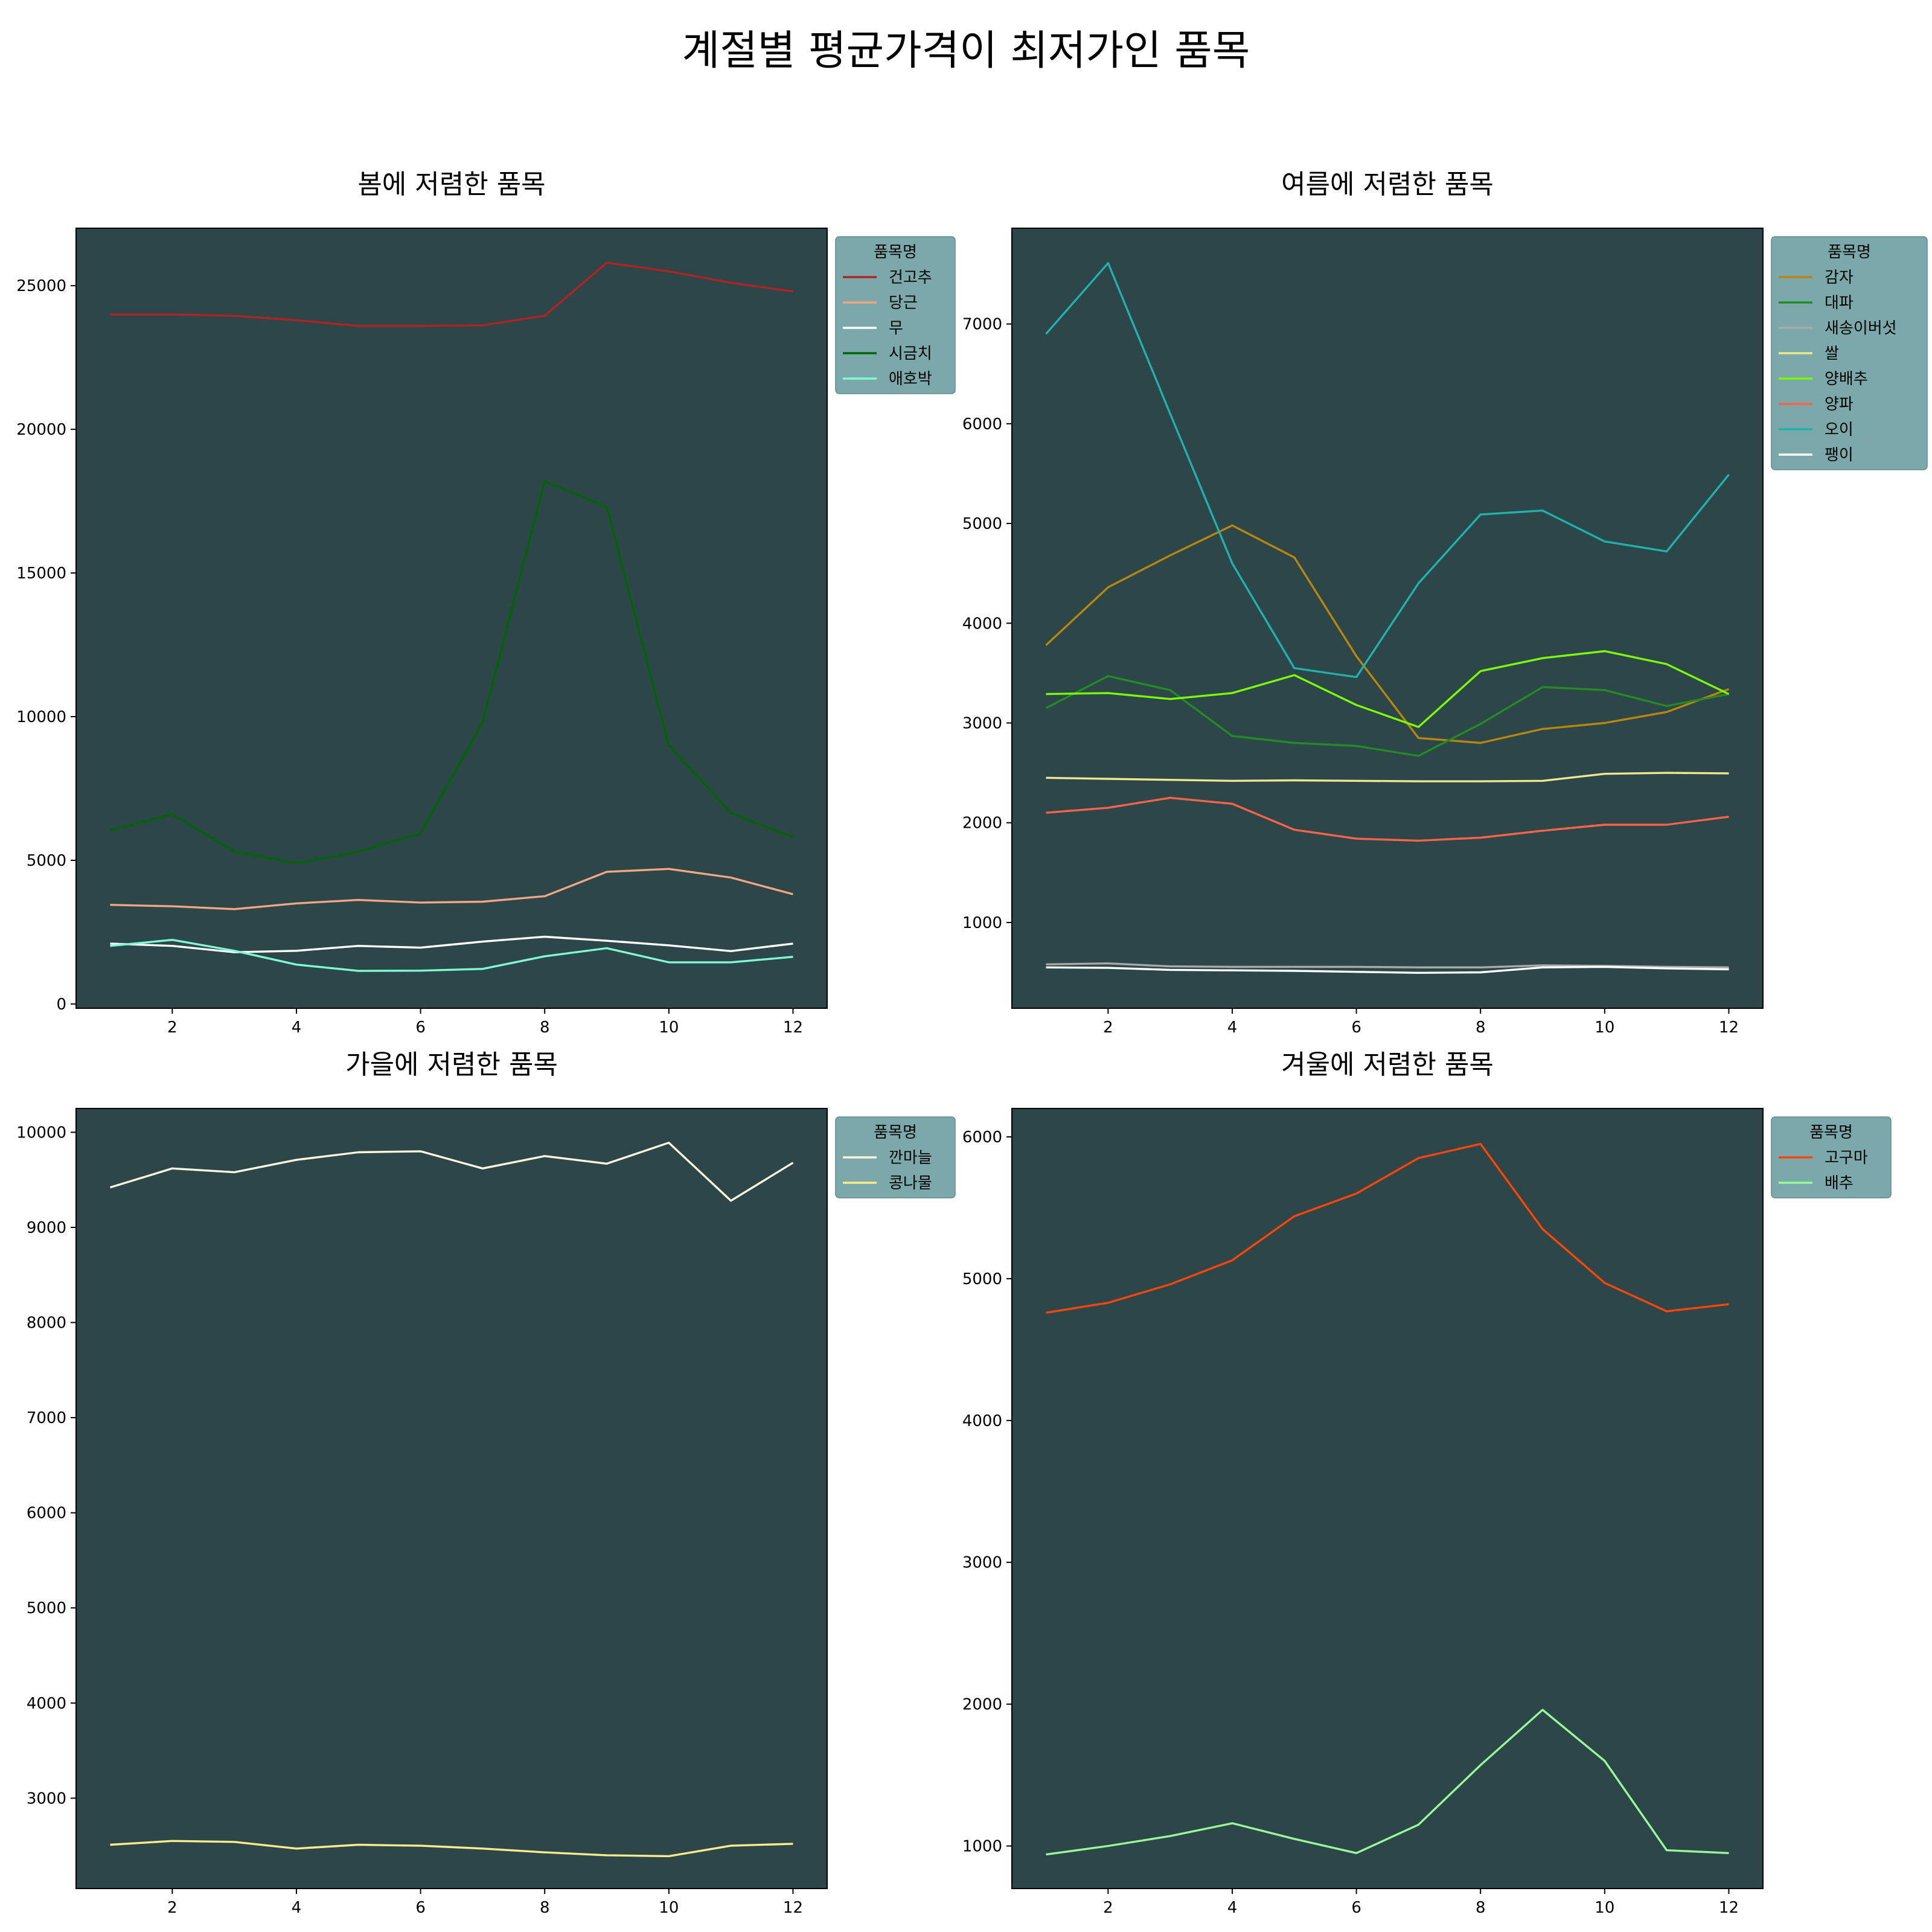  I want to click on legend-label: 양배추, so click(1847, 379).